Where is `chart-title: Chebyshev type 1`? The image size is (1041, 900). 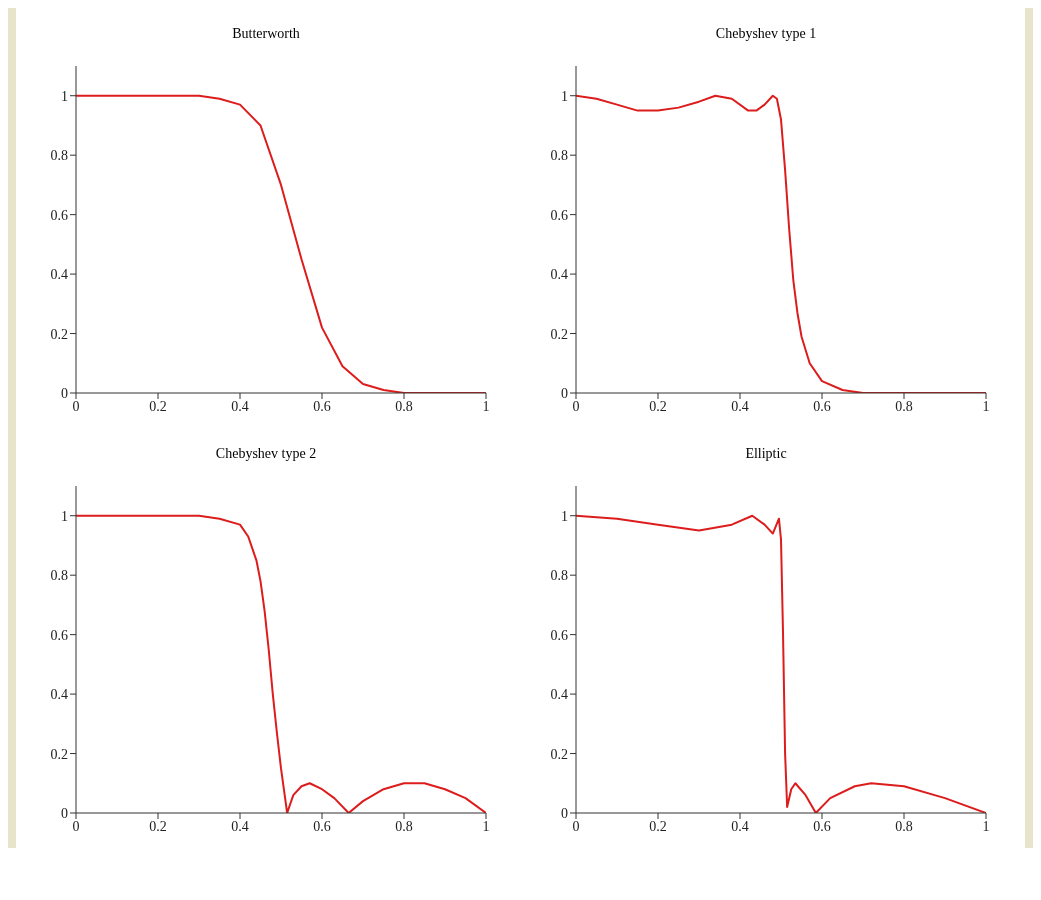
chart-title: Chebyshev type 1 is located at coordinates (766, 34).